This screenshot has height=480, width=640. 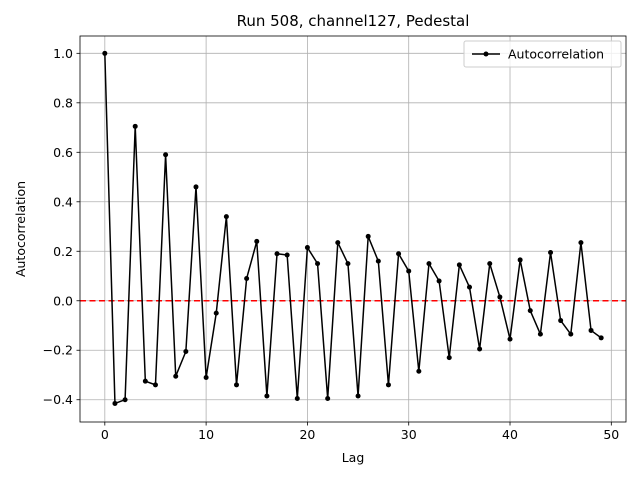 I want to click on x-tick-label: 0, so click(x=105, y=434).